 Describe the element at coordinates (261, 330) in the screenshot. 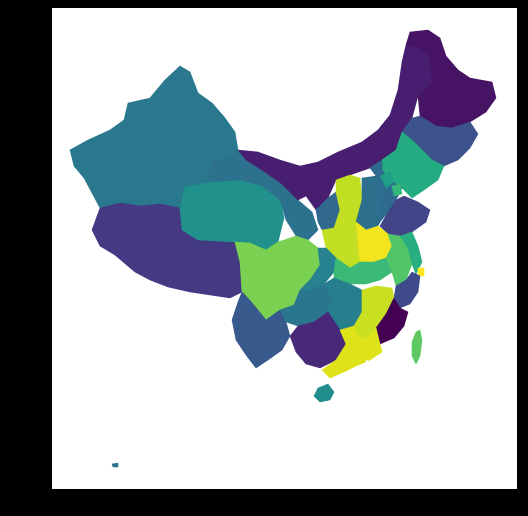

I see `region-yunnan` at that location.